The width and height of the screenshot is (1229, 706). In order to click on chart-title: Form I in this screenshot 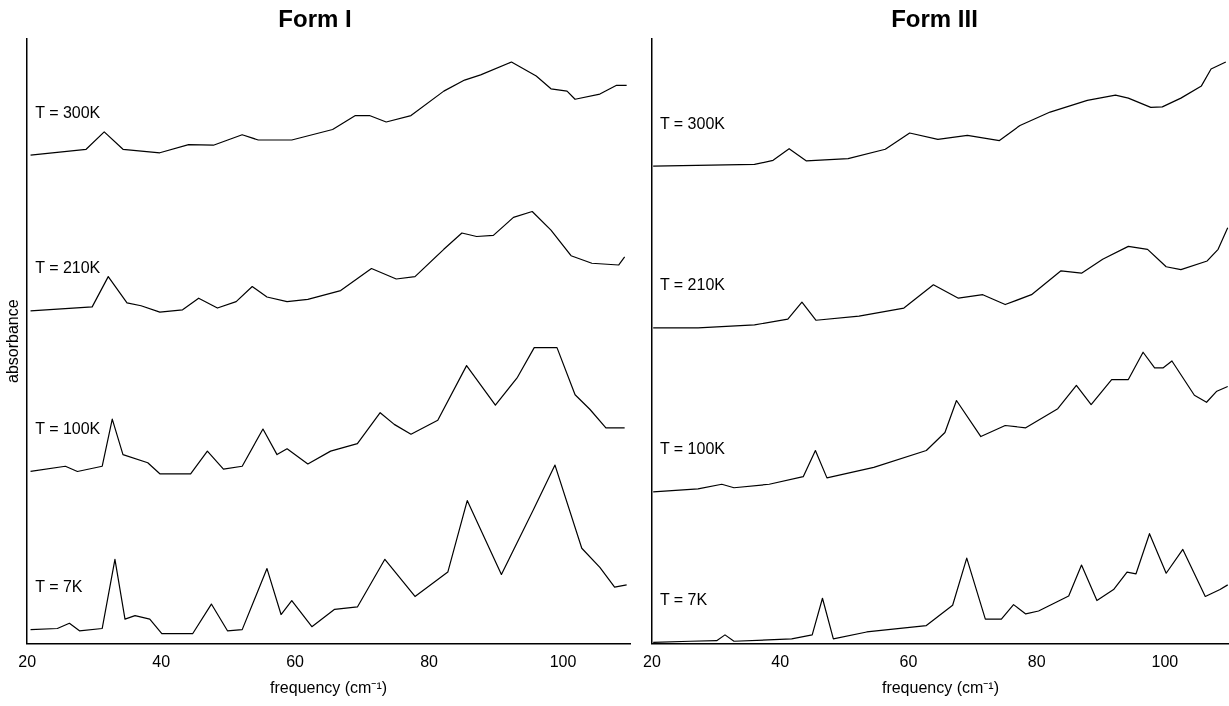, I will do `click(315, 19)`.